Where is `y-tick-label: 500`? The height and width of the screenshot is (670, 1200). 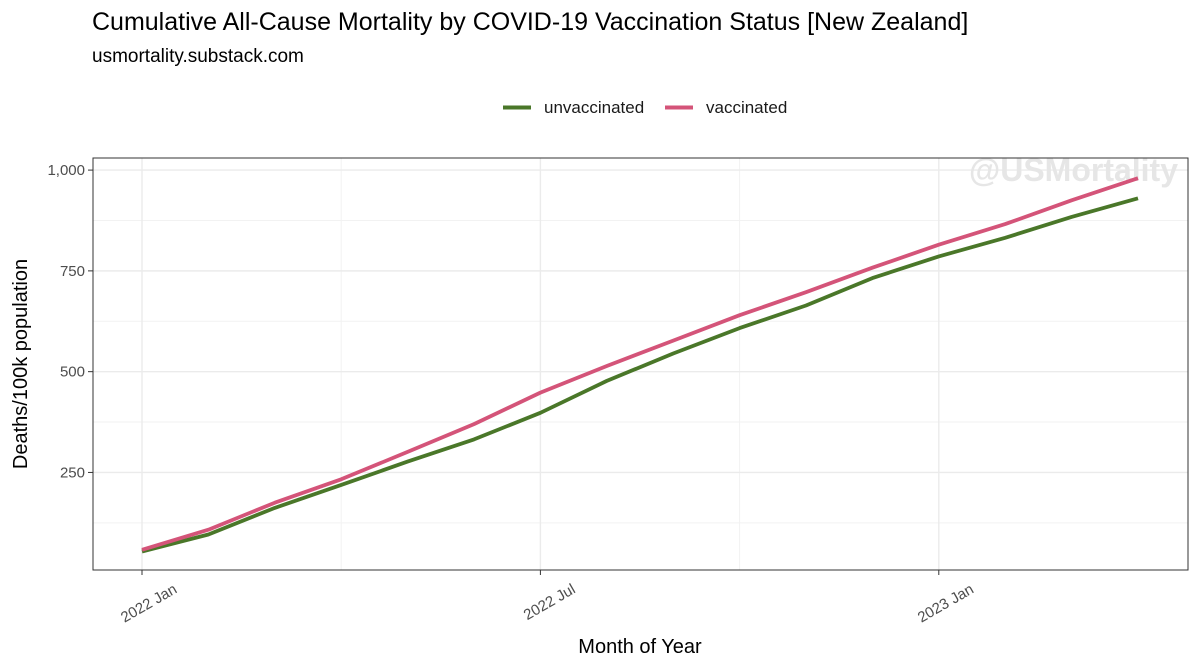
y-tick-label: 500 is located at coordinates (72, 372).